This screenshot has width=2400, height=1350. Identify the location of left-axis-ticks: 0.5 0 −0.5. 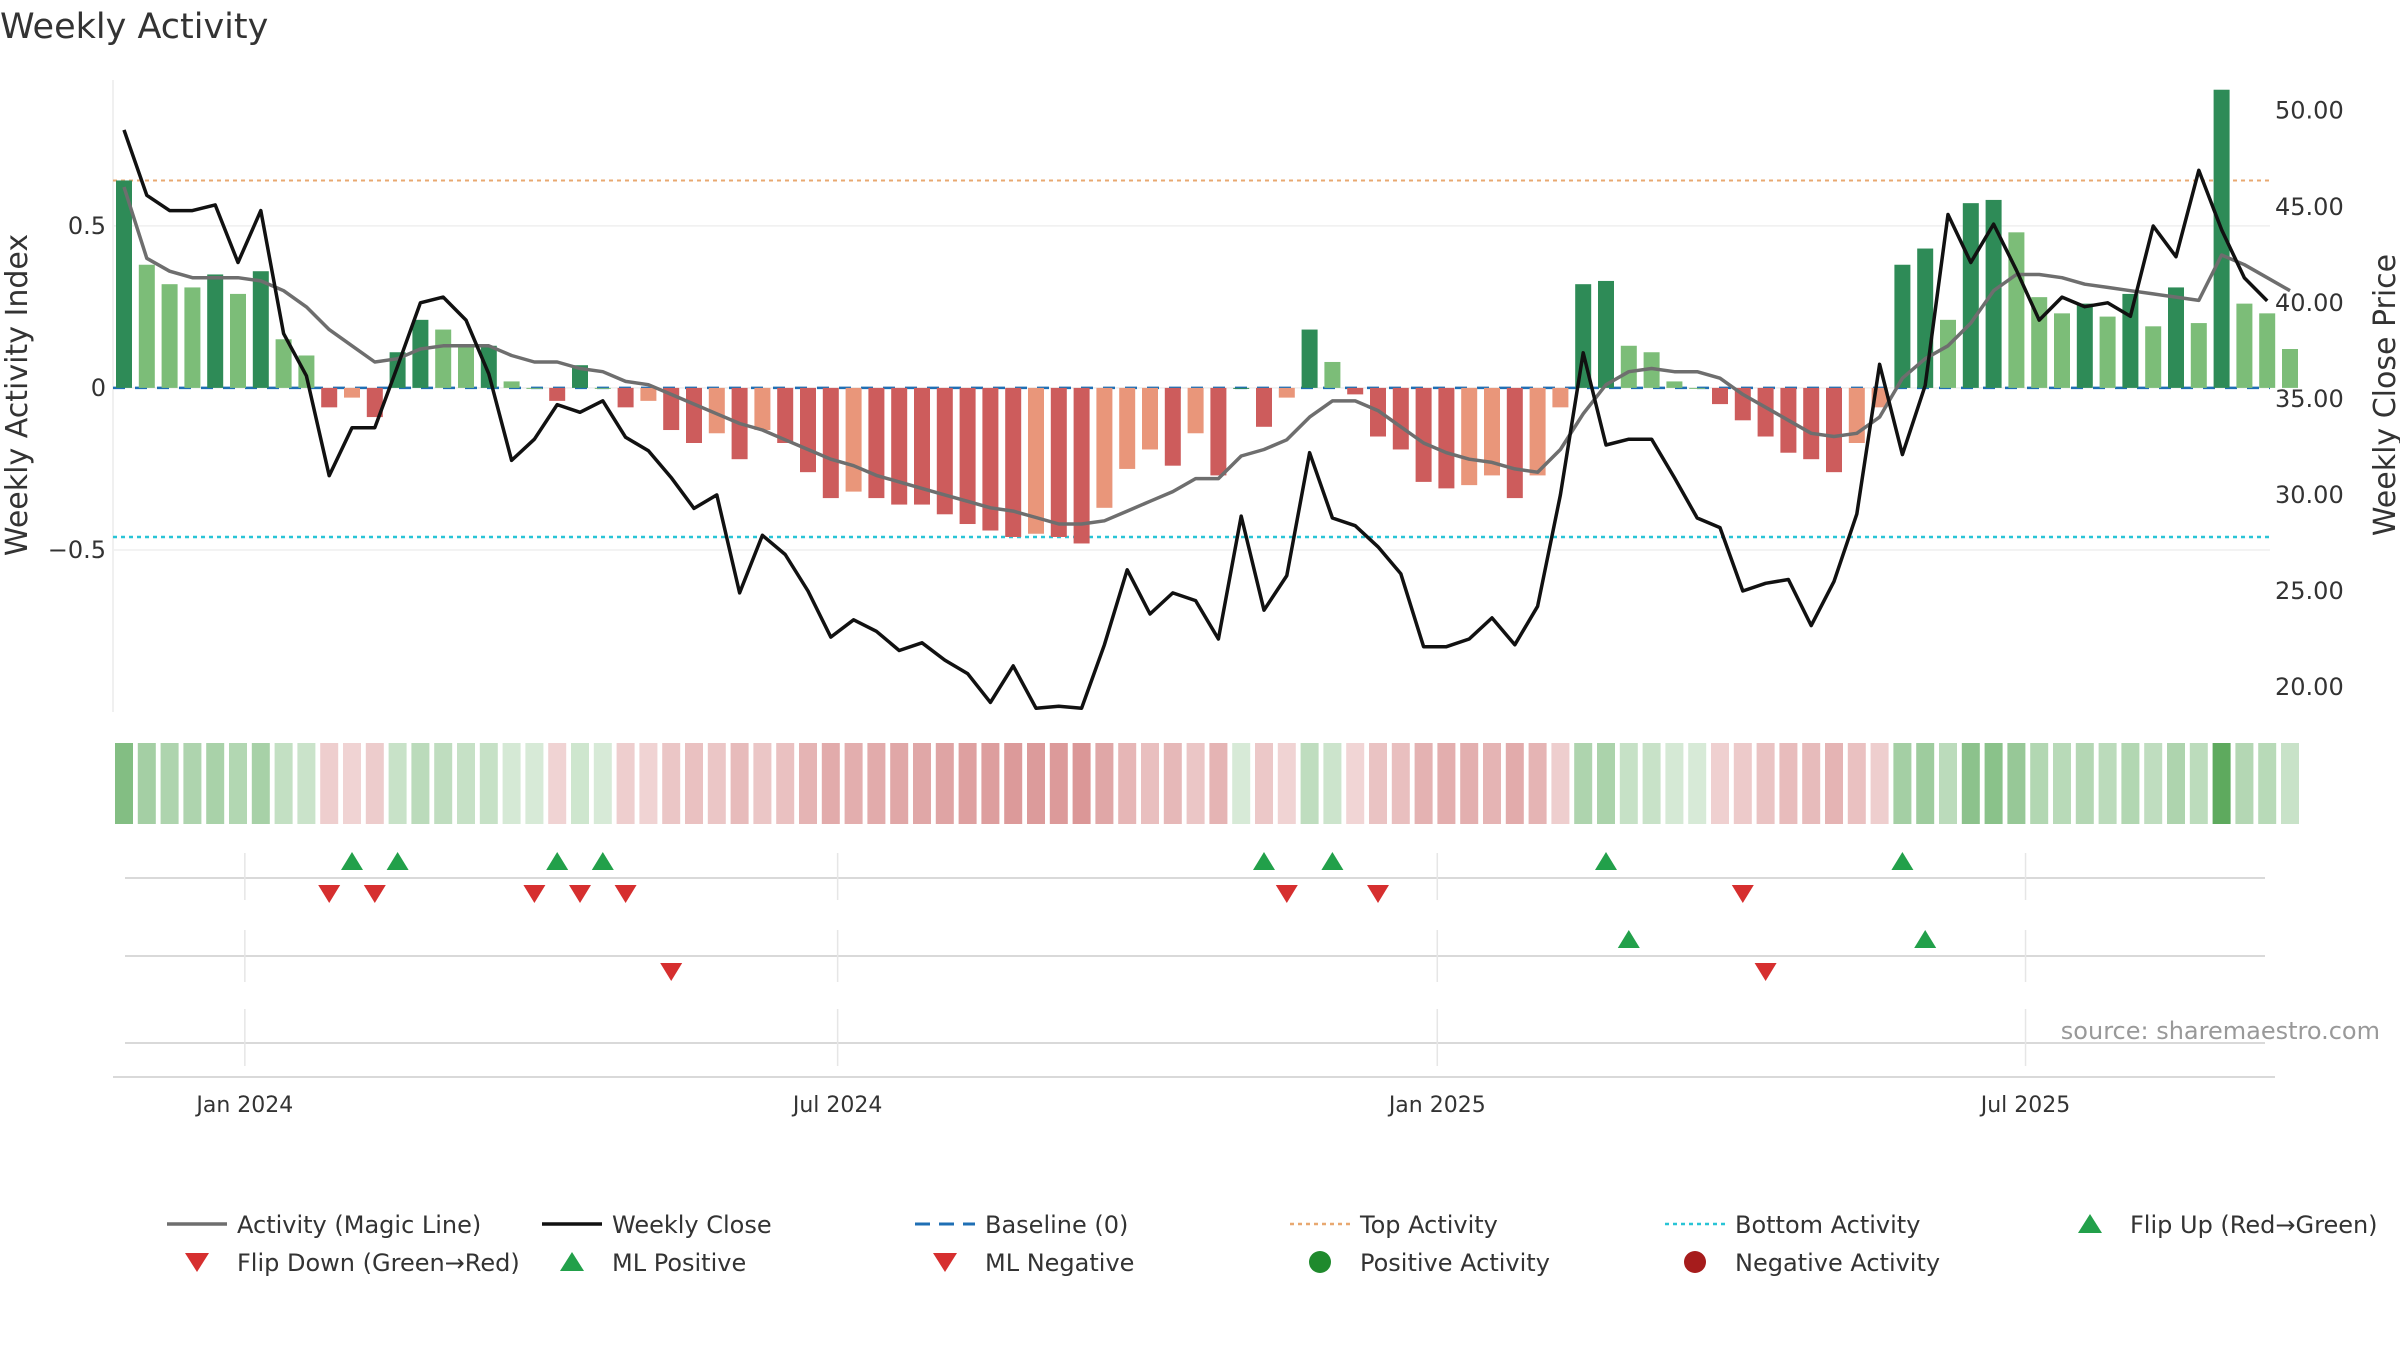
(77, 388).